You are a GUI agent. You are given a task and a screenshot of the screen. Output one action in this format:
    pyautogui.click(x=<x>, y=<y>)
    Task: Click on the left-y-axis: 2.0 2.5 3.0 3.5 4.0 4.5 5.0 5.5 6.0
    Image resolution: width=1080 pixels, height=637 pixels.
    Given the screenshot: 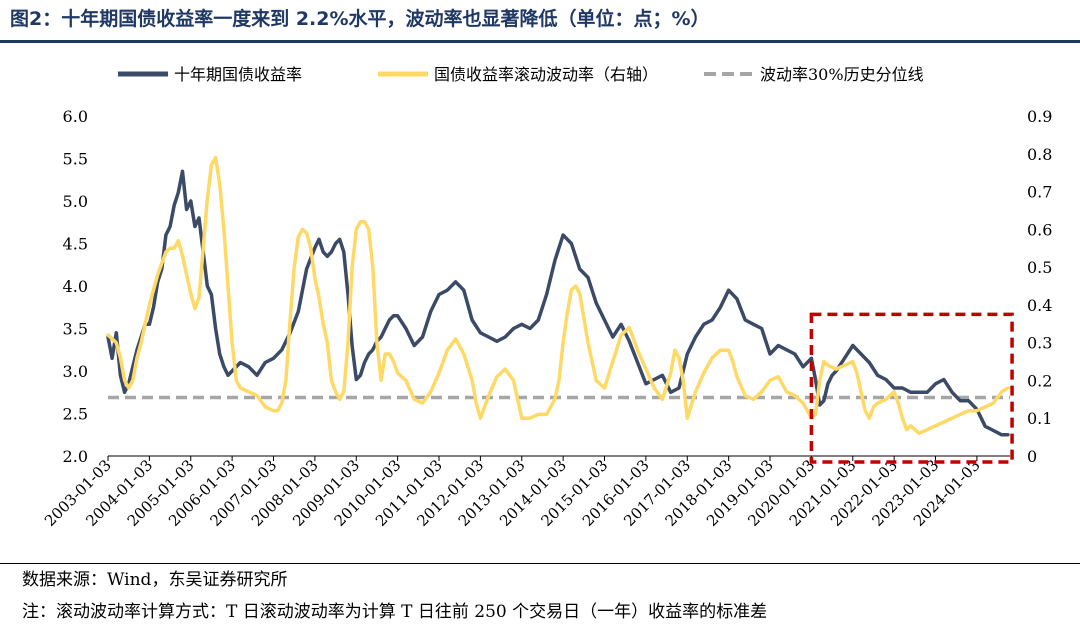 What is the action you would take?
    pyautogui.click(x=75, y=286)
    